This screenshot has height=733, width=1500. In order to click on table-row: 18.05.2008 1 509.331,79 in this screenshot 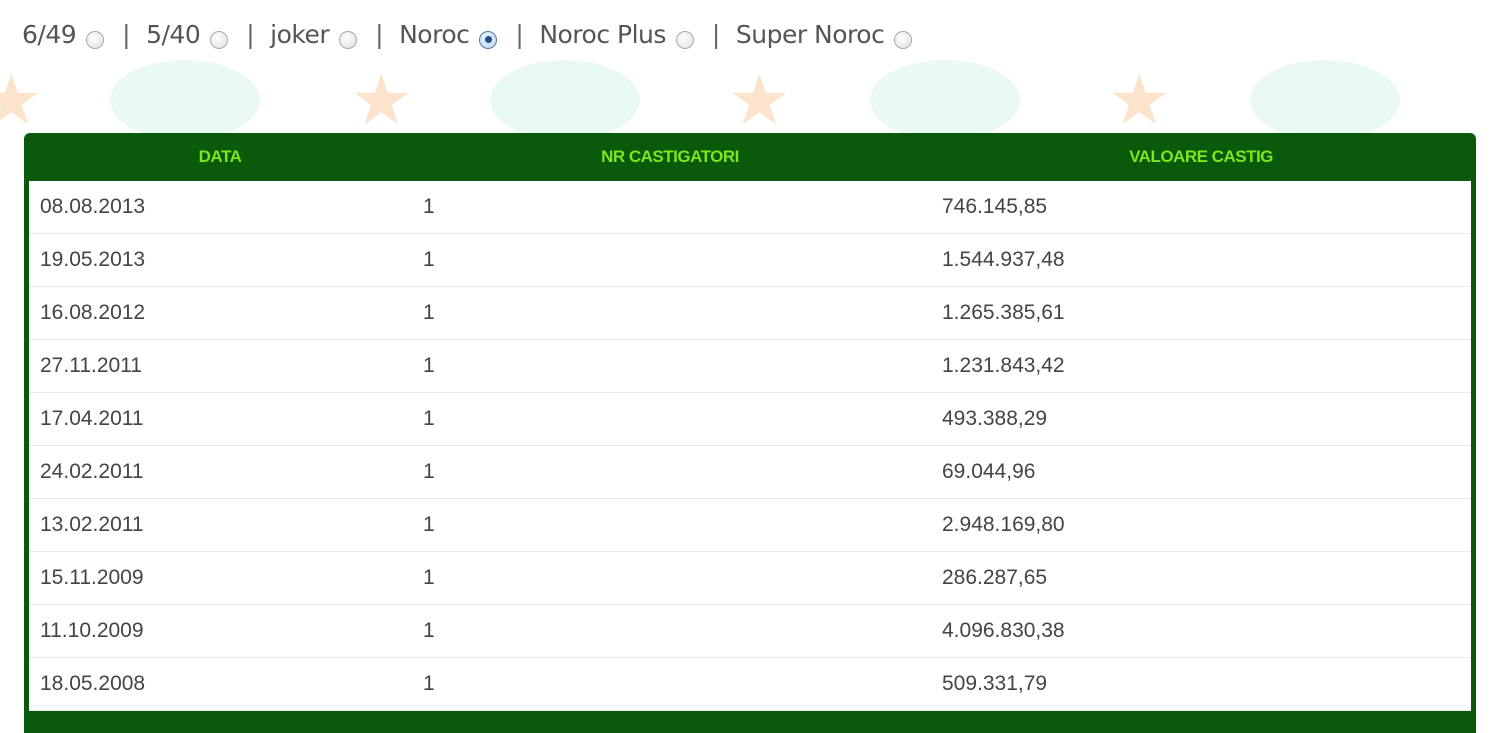, I will do `click(750, 684)`.